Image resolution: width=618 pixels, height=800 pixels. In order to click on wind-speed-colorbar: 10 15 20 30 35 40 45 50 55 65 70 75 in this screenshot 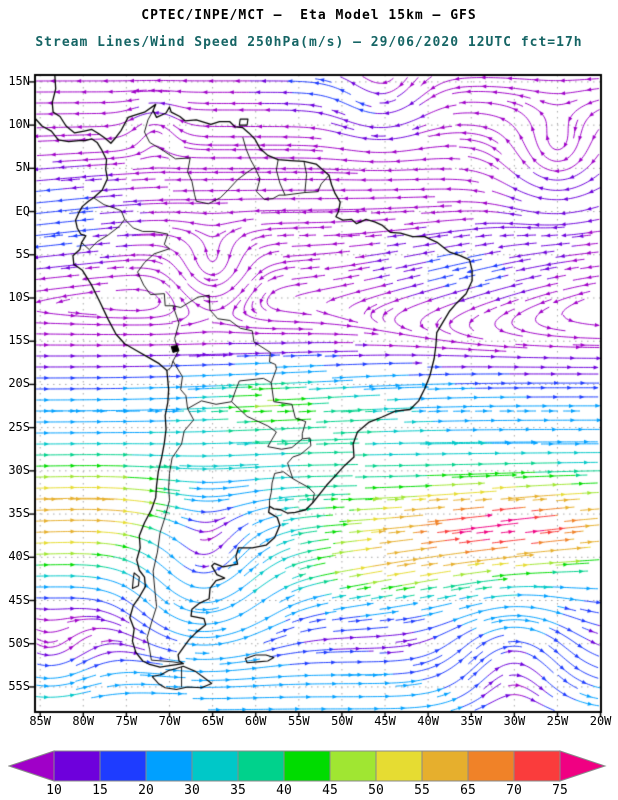, I will do `click(308, 774)`.